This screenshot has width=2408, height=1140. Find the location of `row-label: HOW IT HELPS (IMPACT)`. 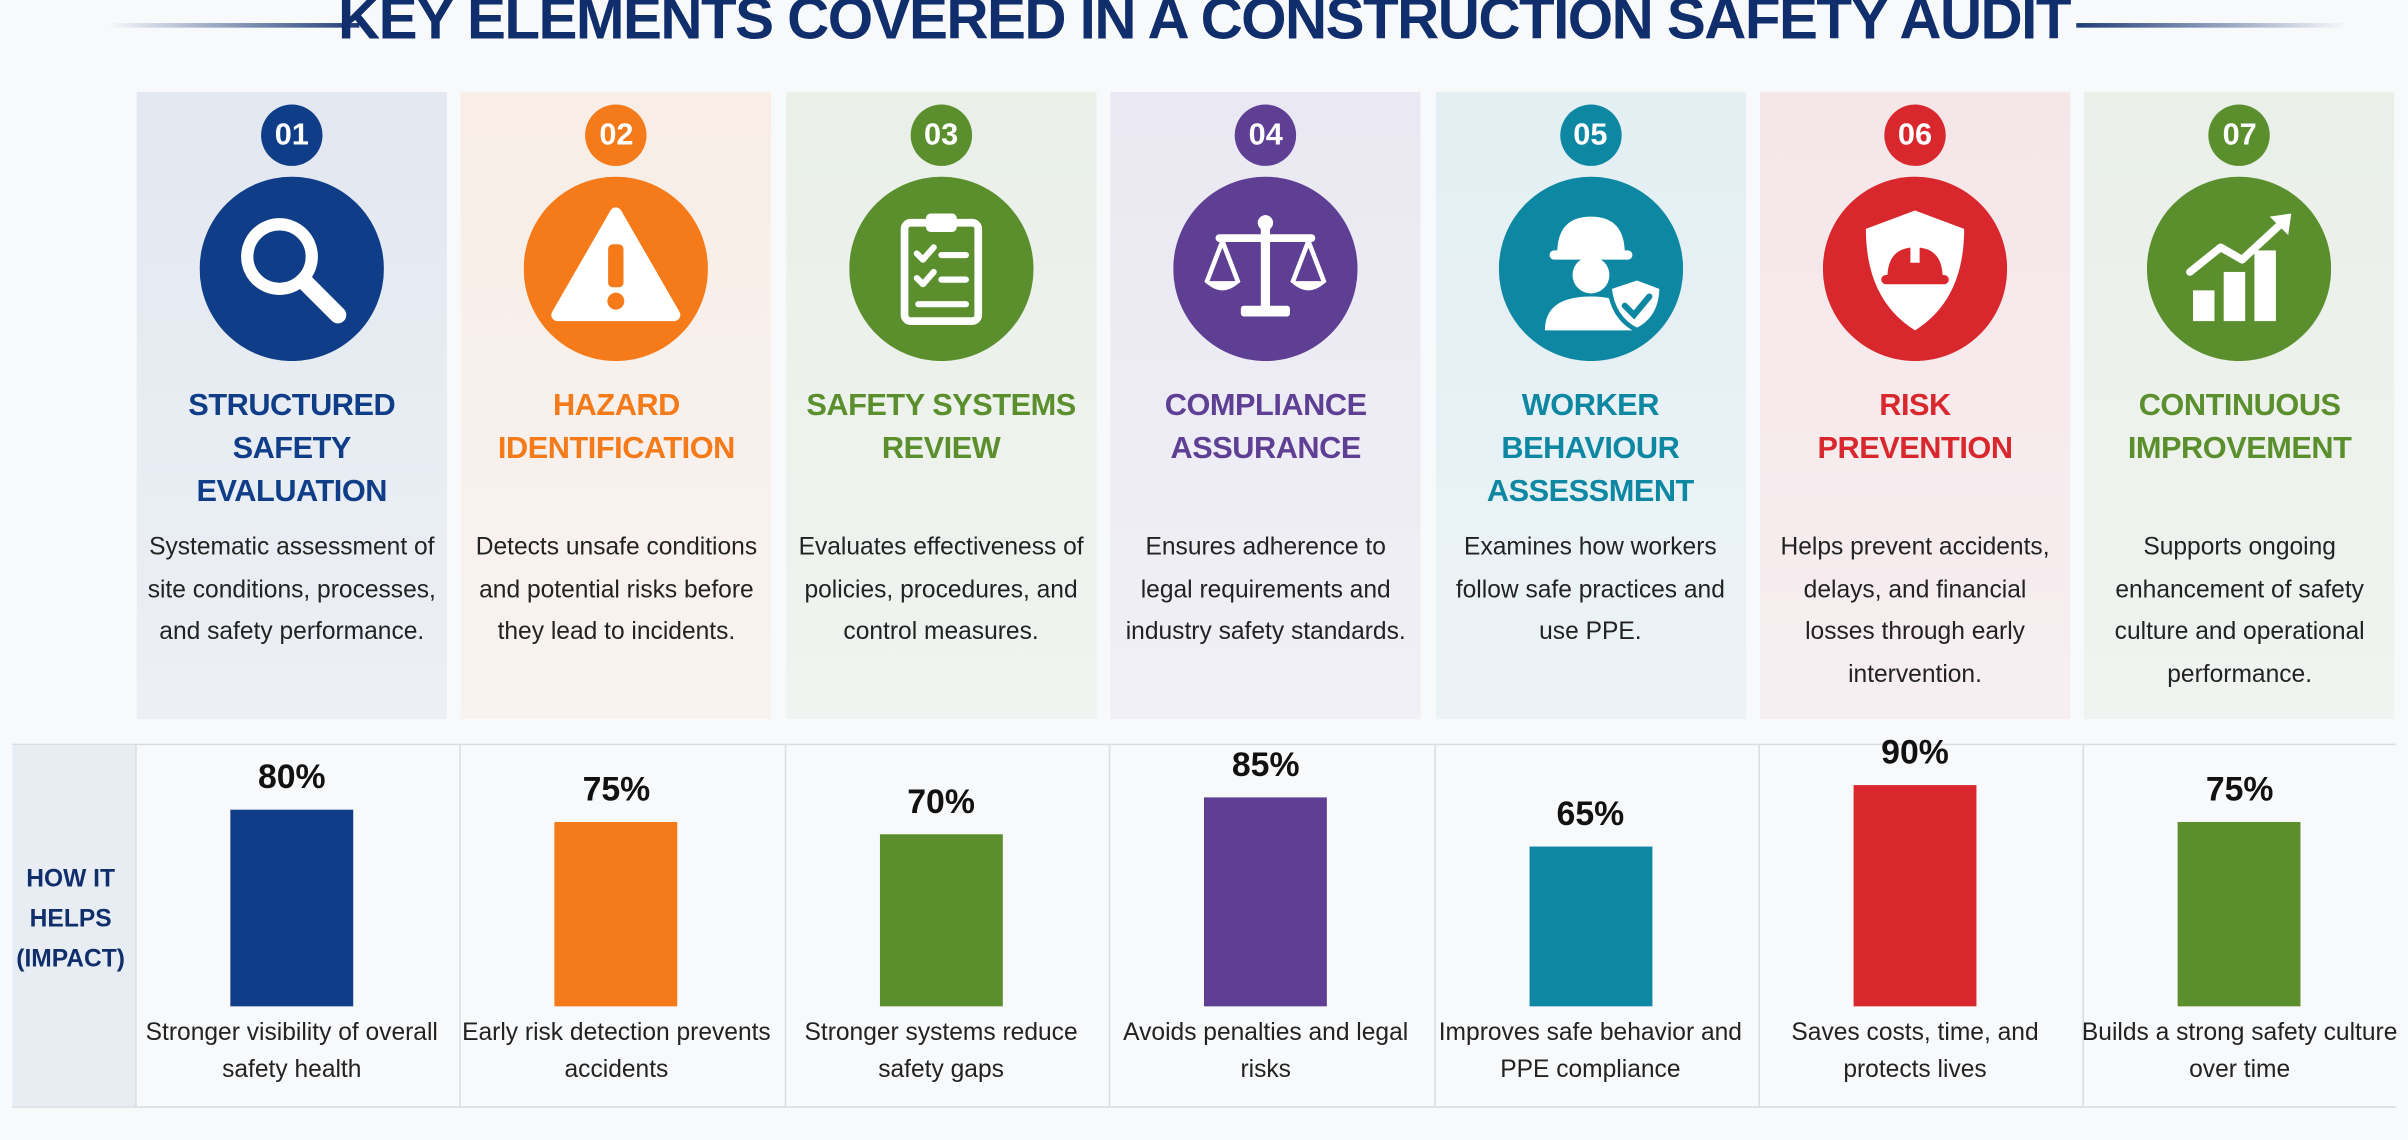

row-label: HOW IT HELPS (IMPACT) is located at coordinates (70, 919).